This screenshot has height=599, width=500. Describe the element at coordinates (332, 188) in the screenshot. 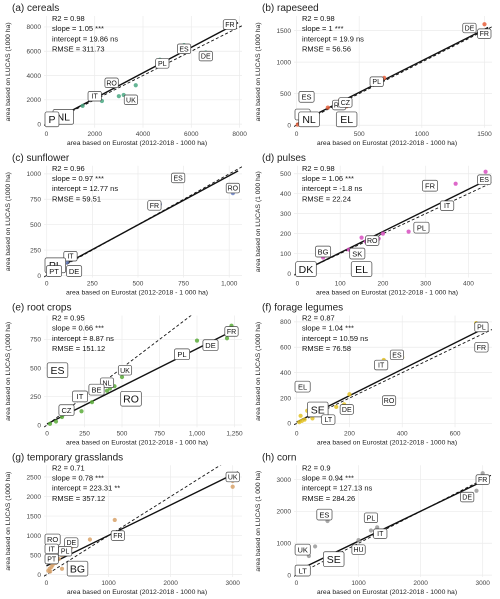

I see `stat-line: intercept = -1.8 ns` at that location.